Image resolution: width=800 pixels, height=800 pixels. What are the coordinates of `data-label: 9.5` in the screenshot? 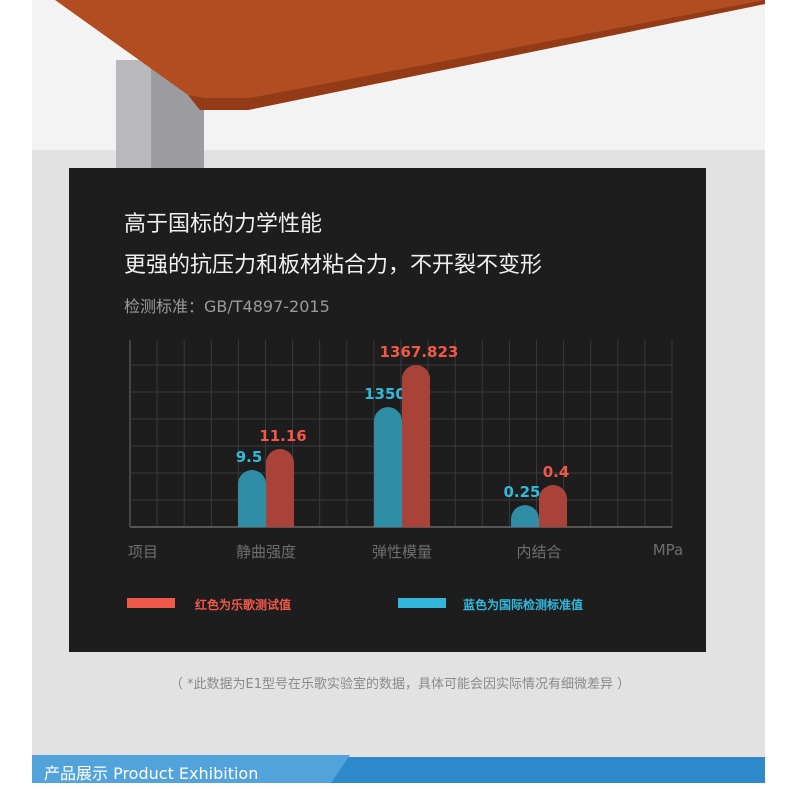 It's located at (249, 457).